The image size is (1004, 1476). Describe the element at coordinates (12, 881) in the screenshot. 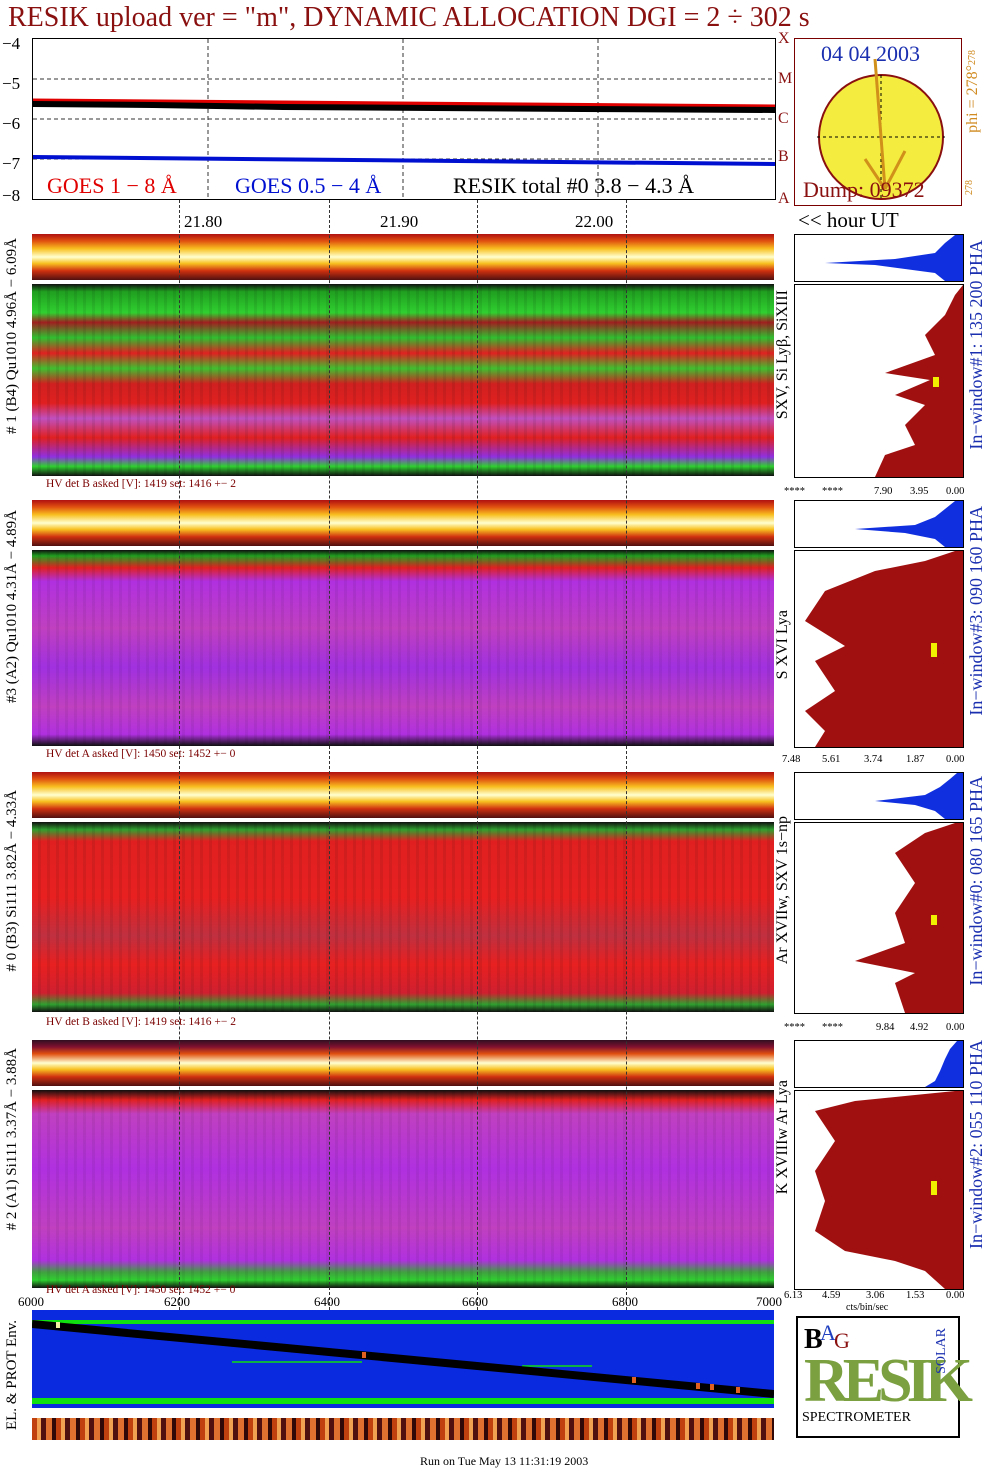

I see `panel-side-label: # 0 (B3) Si111 3.82Å − 4.33Å` at that location.